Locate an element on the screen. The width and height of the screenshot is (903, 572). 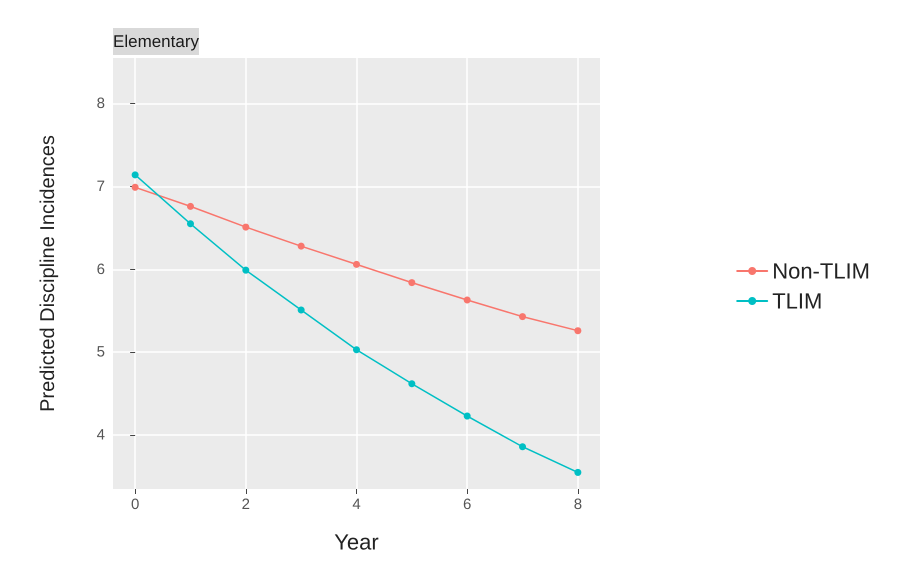
x-tick-label: 4 is located at coordinates (356, 504).